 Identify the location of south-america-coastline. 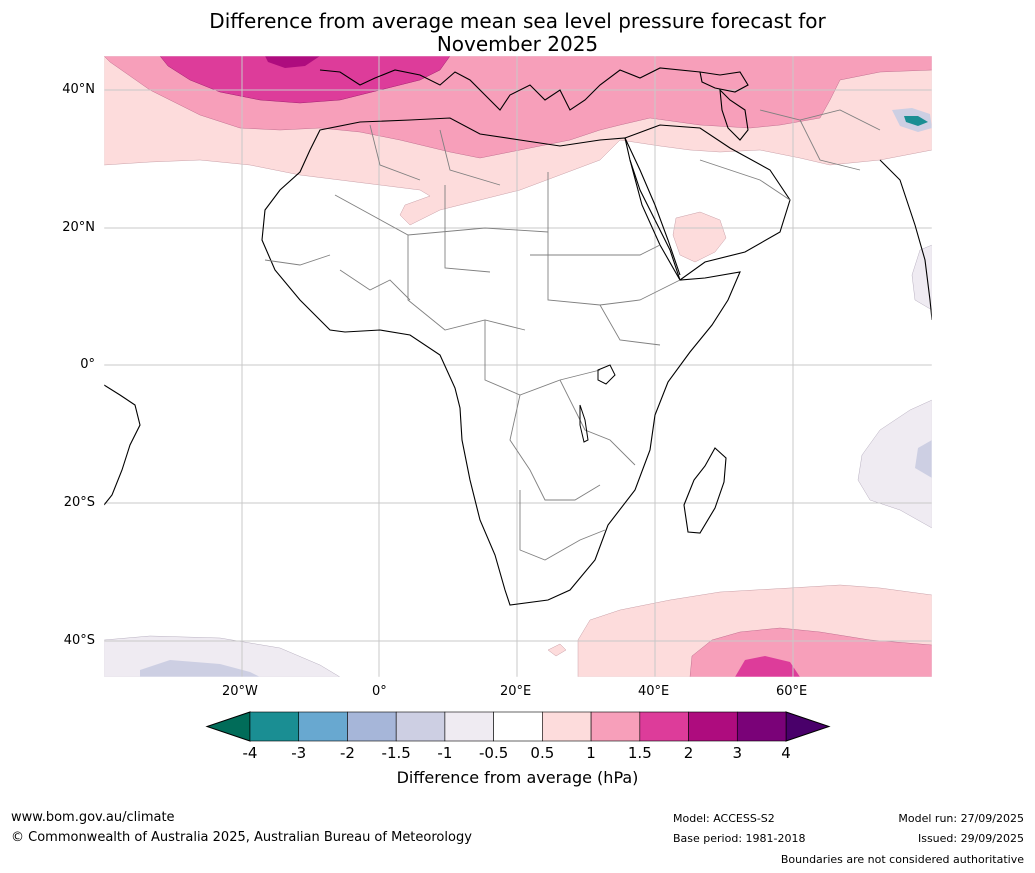
(122, 445).